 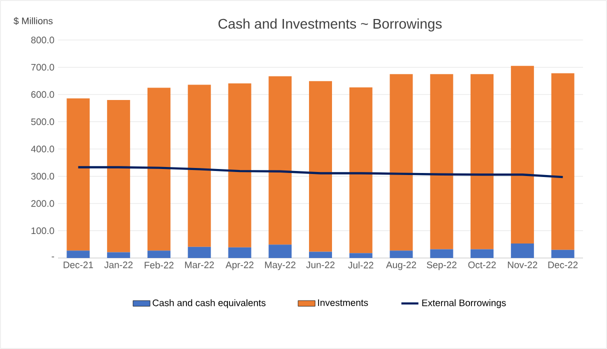 What do you see at coordinates (42, 176) in the screenshot?
I see `y-tick-label: 300.0` at bounding box center [42, 176].